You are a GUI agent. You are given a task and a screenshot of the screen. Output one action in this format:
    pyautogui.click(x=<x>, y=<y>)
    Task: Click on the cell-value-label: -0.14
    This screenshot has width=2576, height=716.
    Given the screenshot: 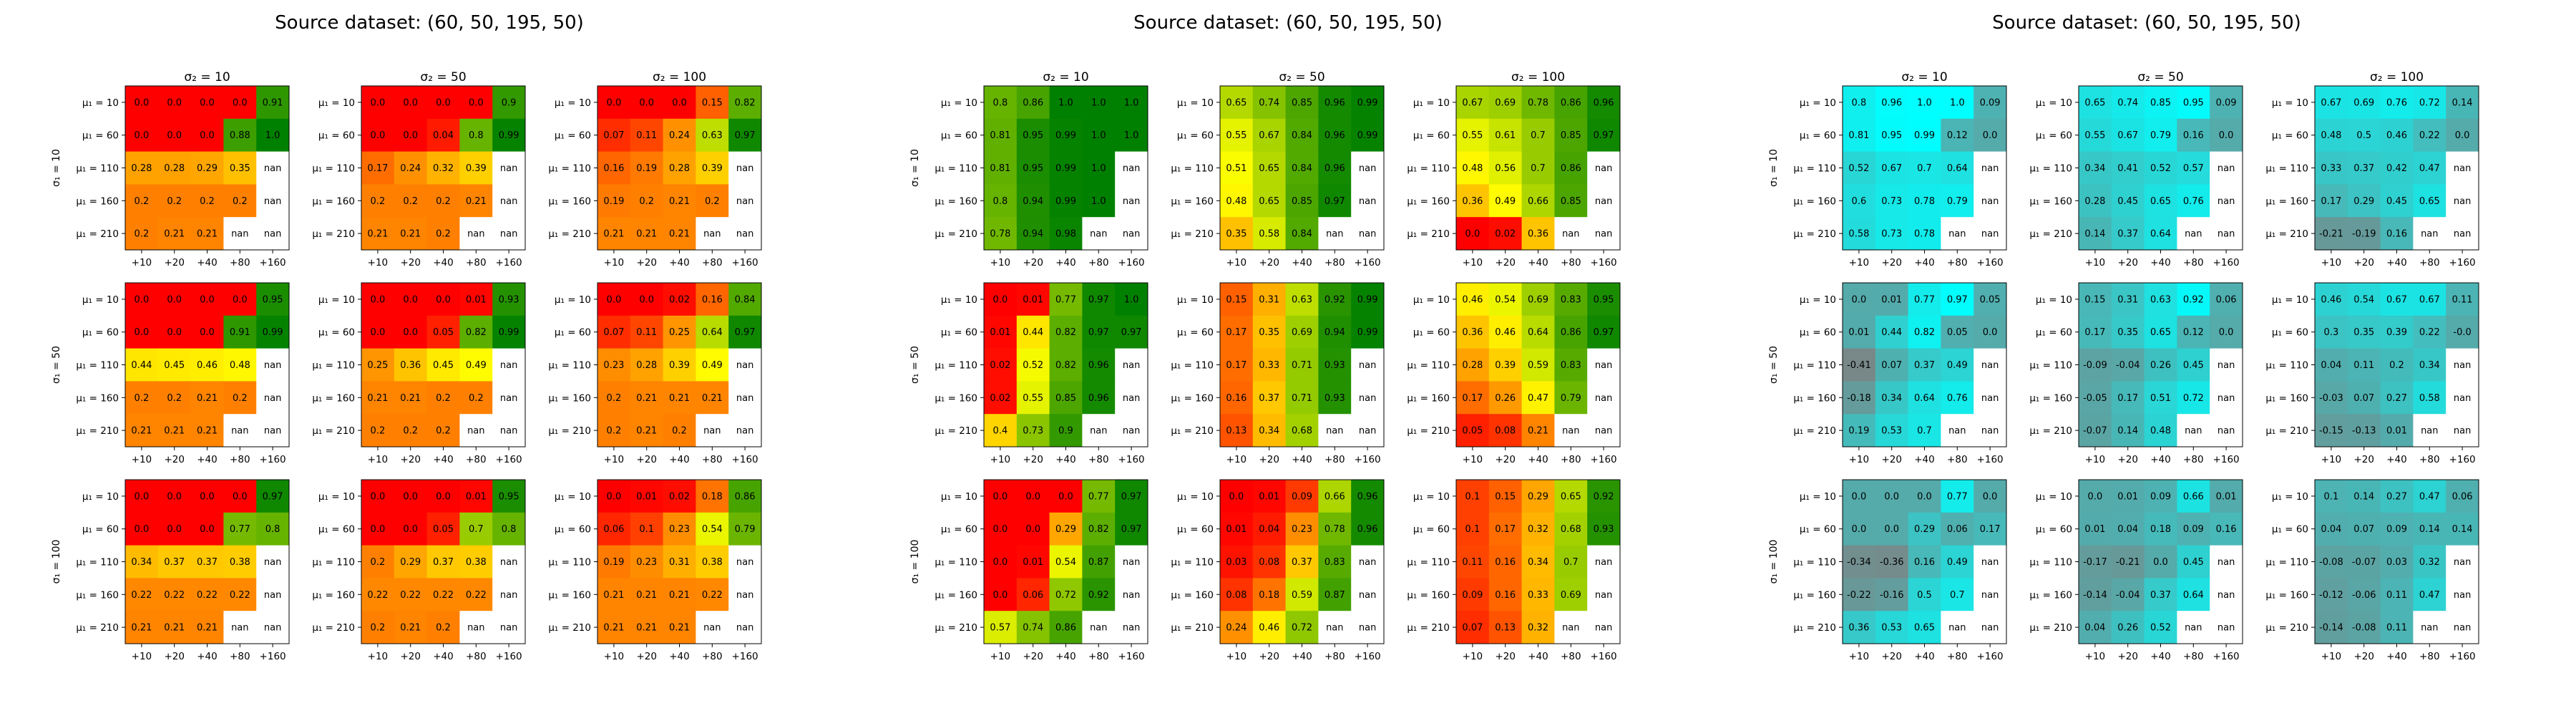 What is the action you would take?
    pyautogui.click(x=2095, y=595)
    